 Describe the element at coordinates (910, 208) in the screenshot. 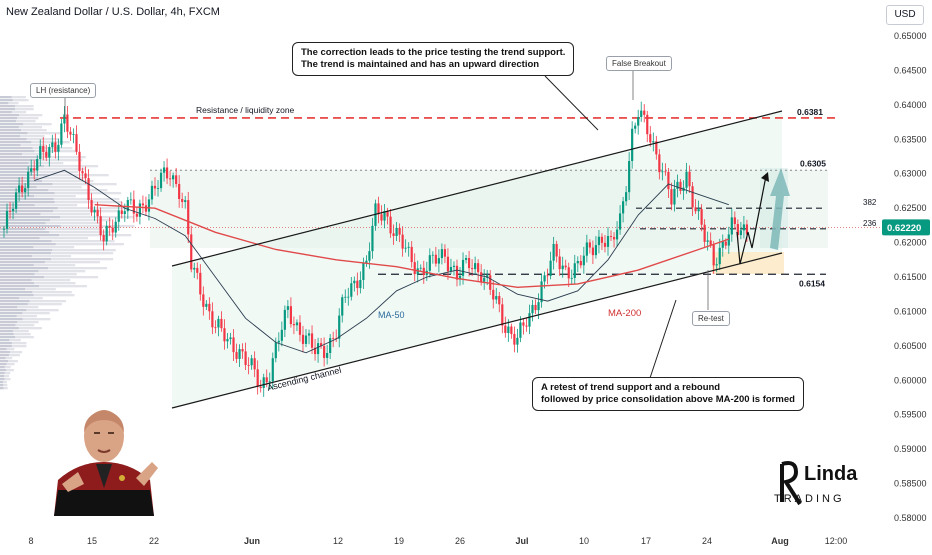

I see `price-tick-label: 0.62500` at that location.